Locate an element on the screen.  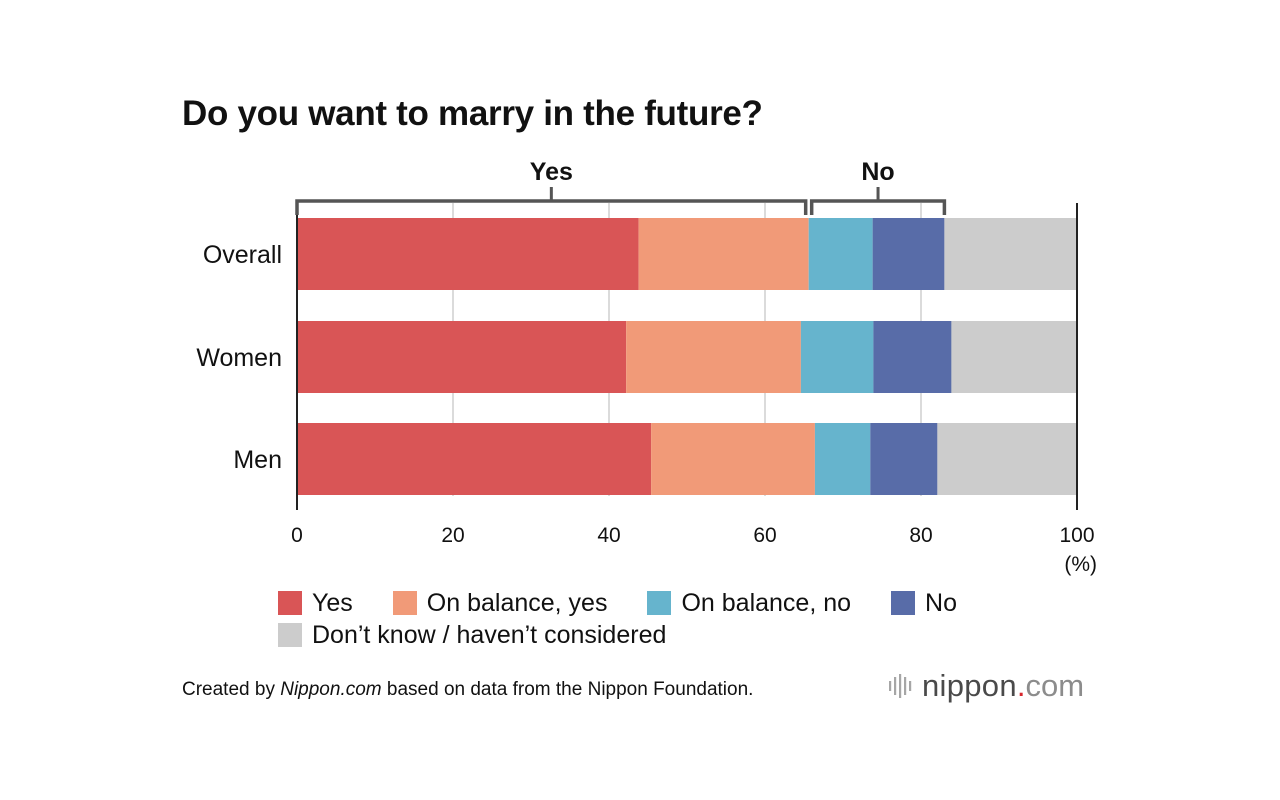
legend-label: On balance, no is located at coordinates (766, 602).